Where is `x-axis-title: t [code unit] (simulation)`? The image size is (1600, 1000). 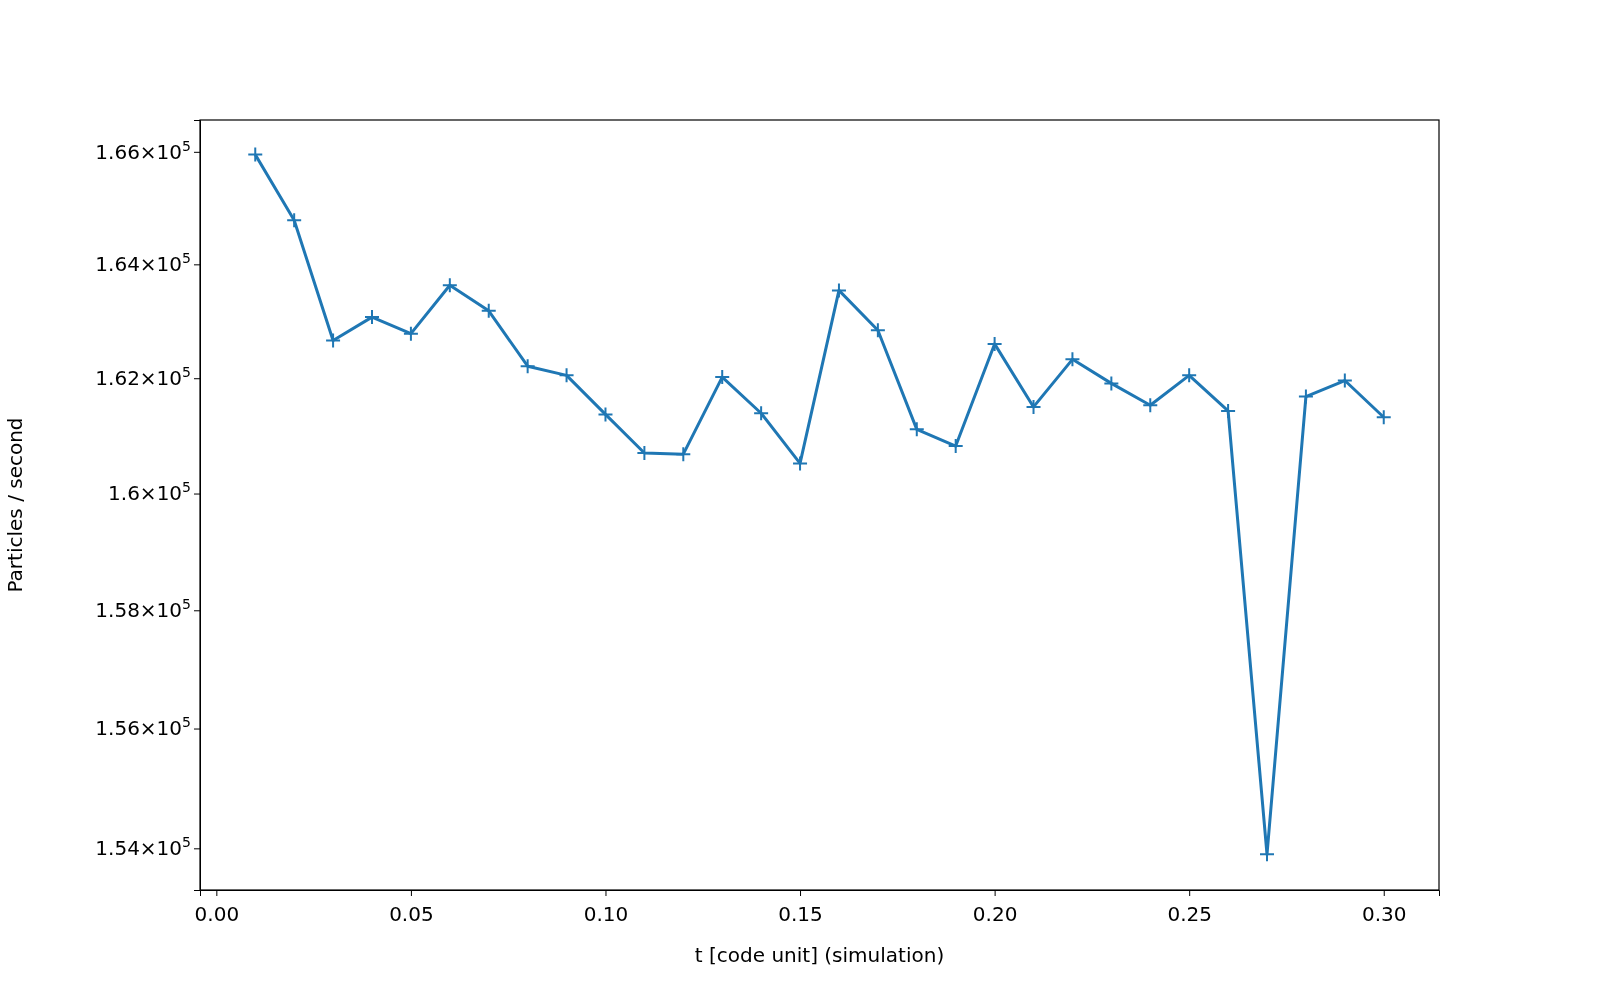
x-axis-title: t [code unit] (simulation) is located at coordinates (819, 955).